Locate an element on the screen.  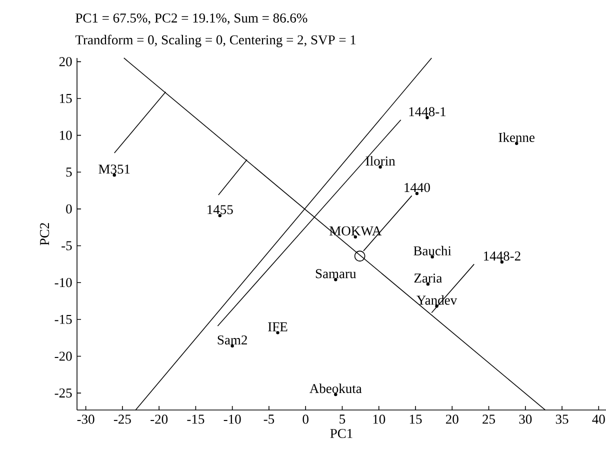
series-label: Sam2 is located at coordinates (232, 340).